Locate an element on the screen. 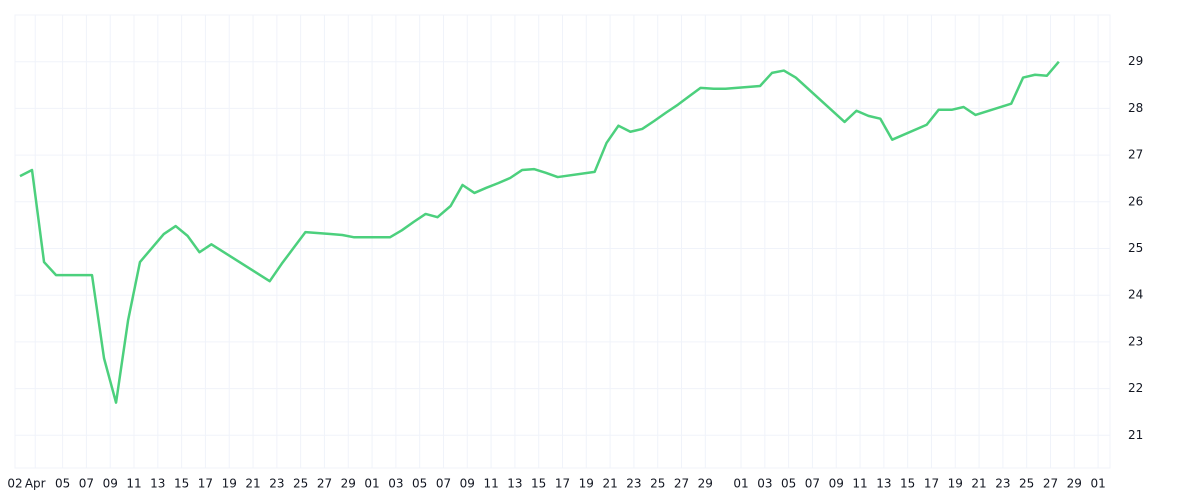  y-tick-label: 27 is located at coordinates (1135, 155).